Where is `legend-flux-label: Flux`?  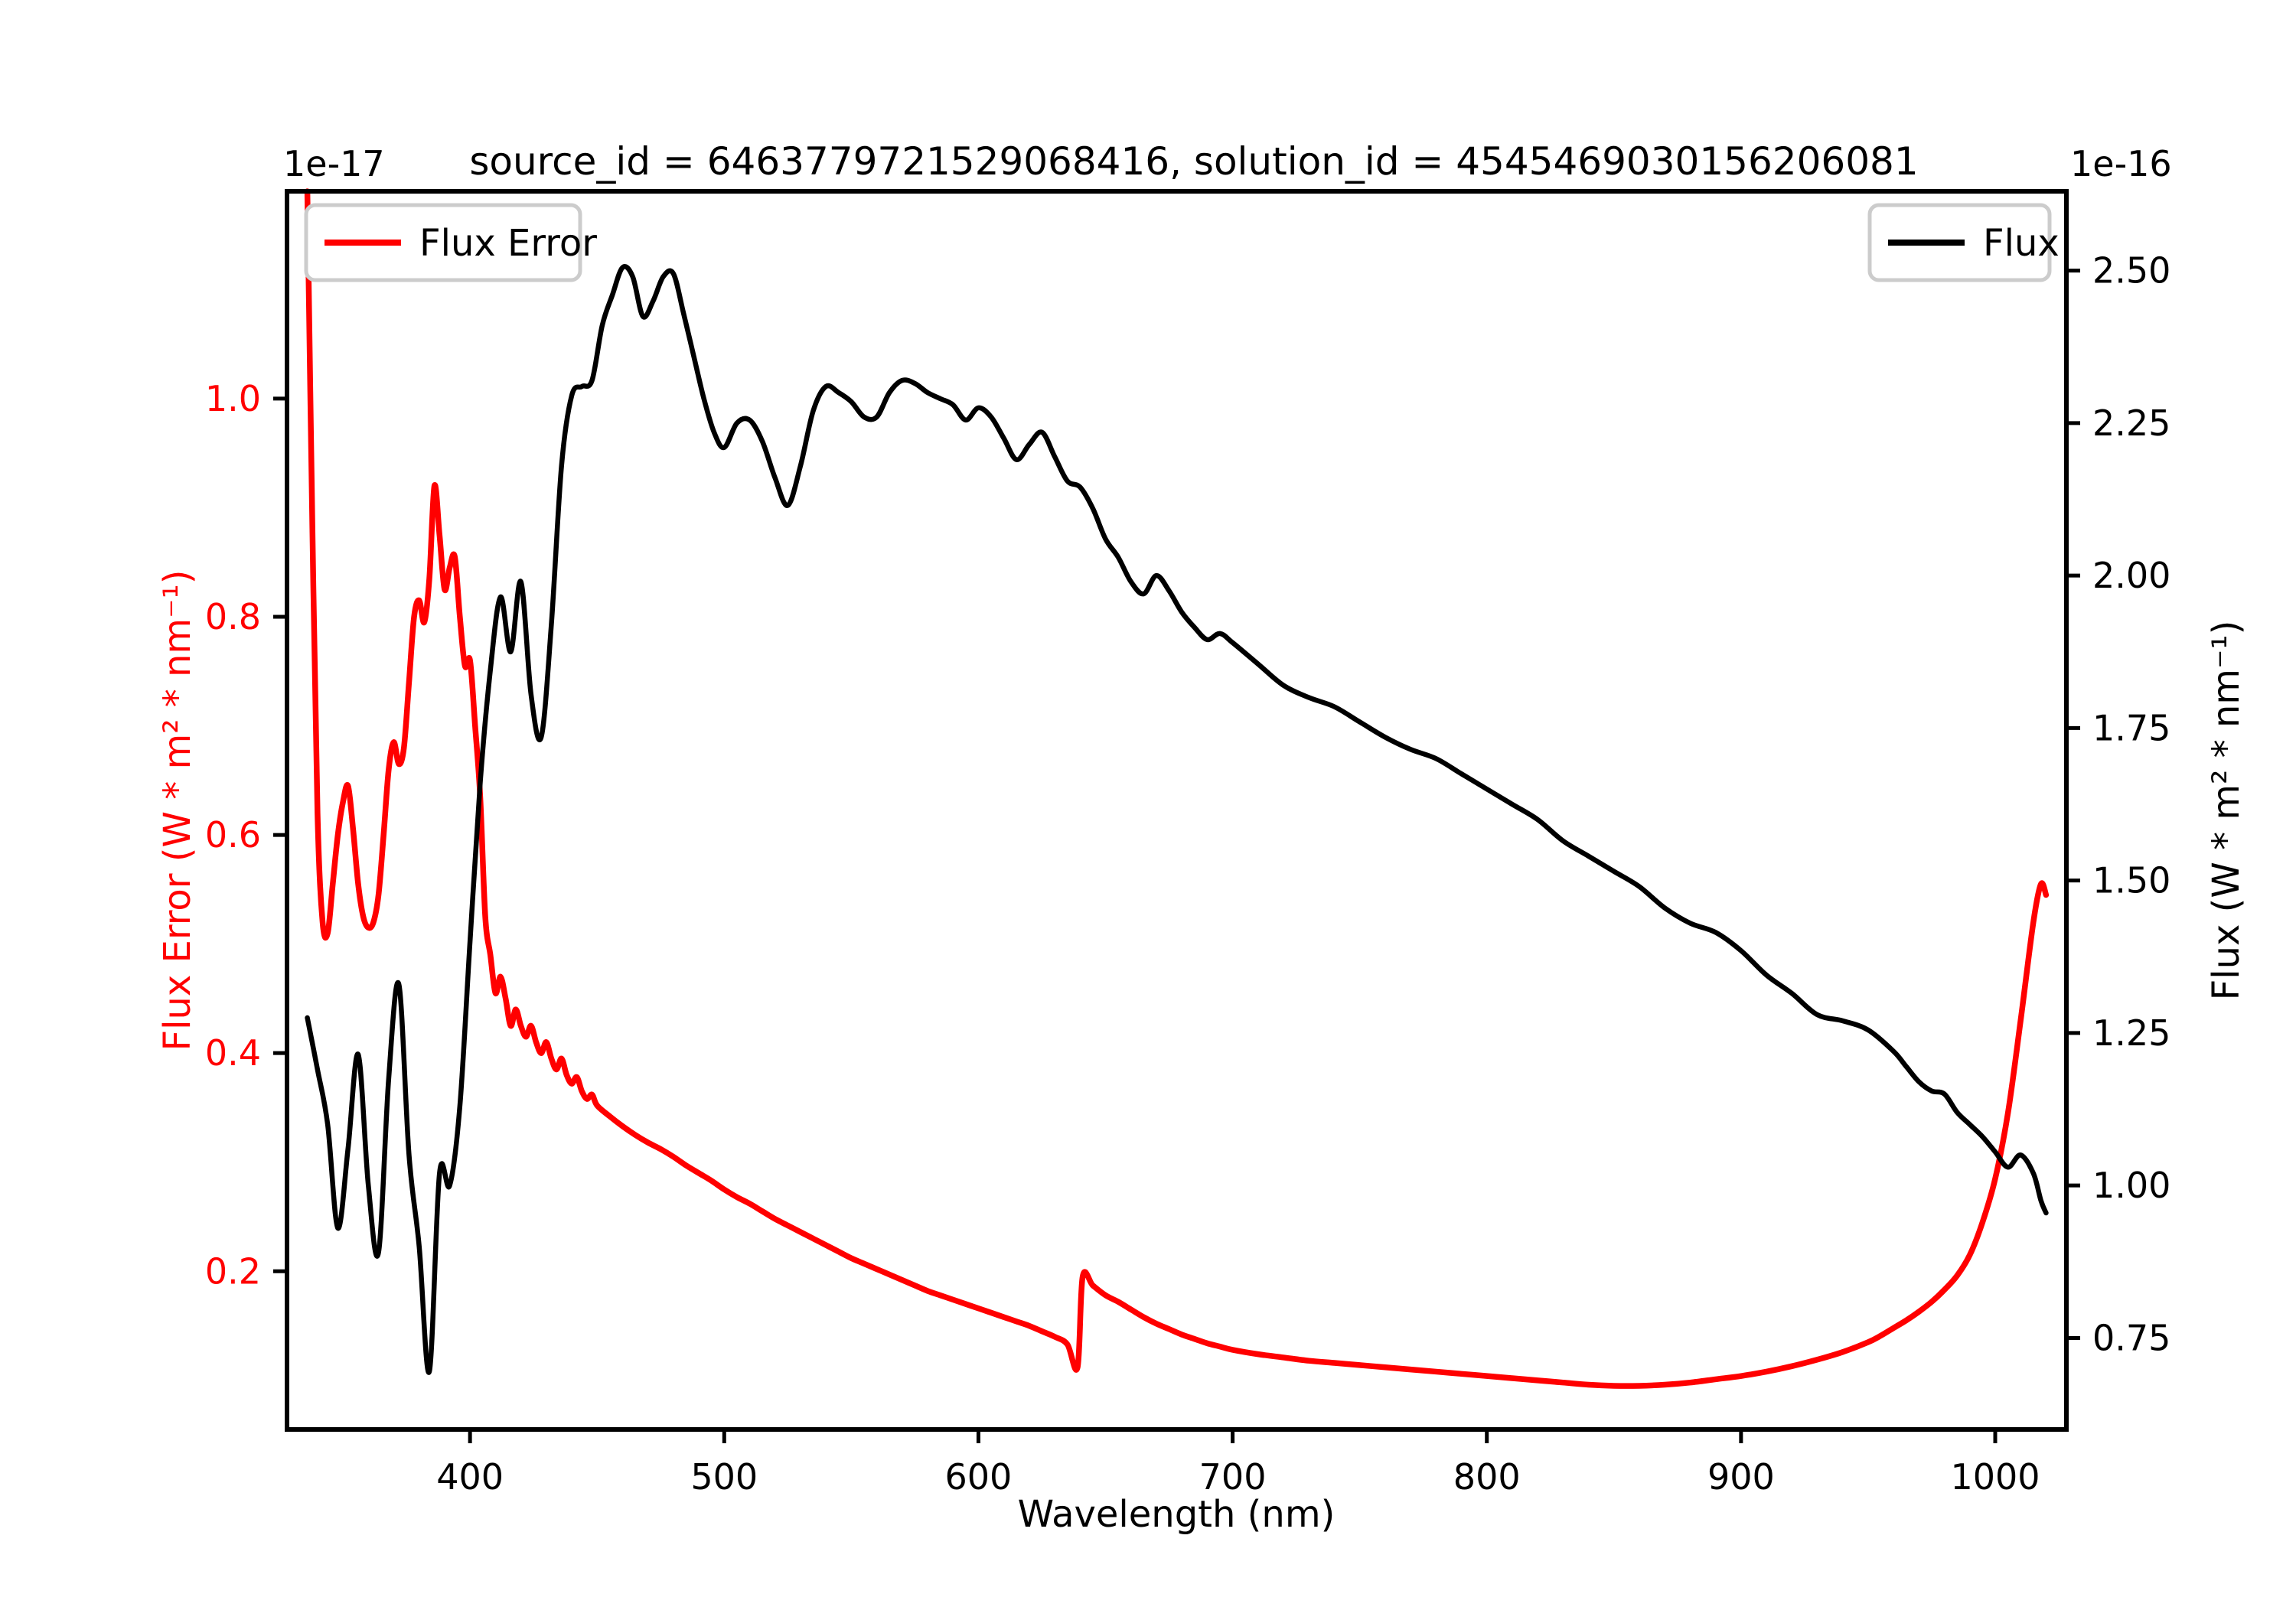
legend-flux-label: Flux is located at coordinates (2021, 243).